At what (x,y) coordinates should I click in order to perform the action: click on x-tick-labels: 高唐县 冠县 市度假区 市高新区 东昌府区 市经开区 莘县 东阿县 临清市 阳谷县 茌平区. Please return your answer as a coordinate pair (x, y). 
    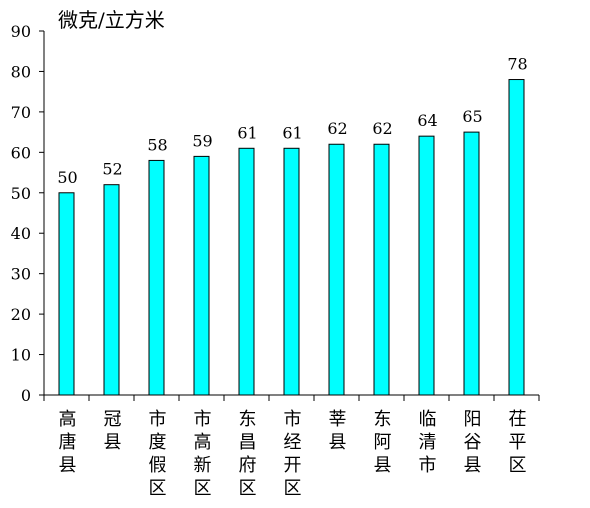
    Looking at the image, I should click on (293, 454).